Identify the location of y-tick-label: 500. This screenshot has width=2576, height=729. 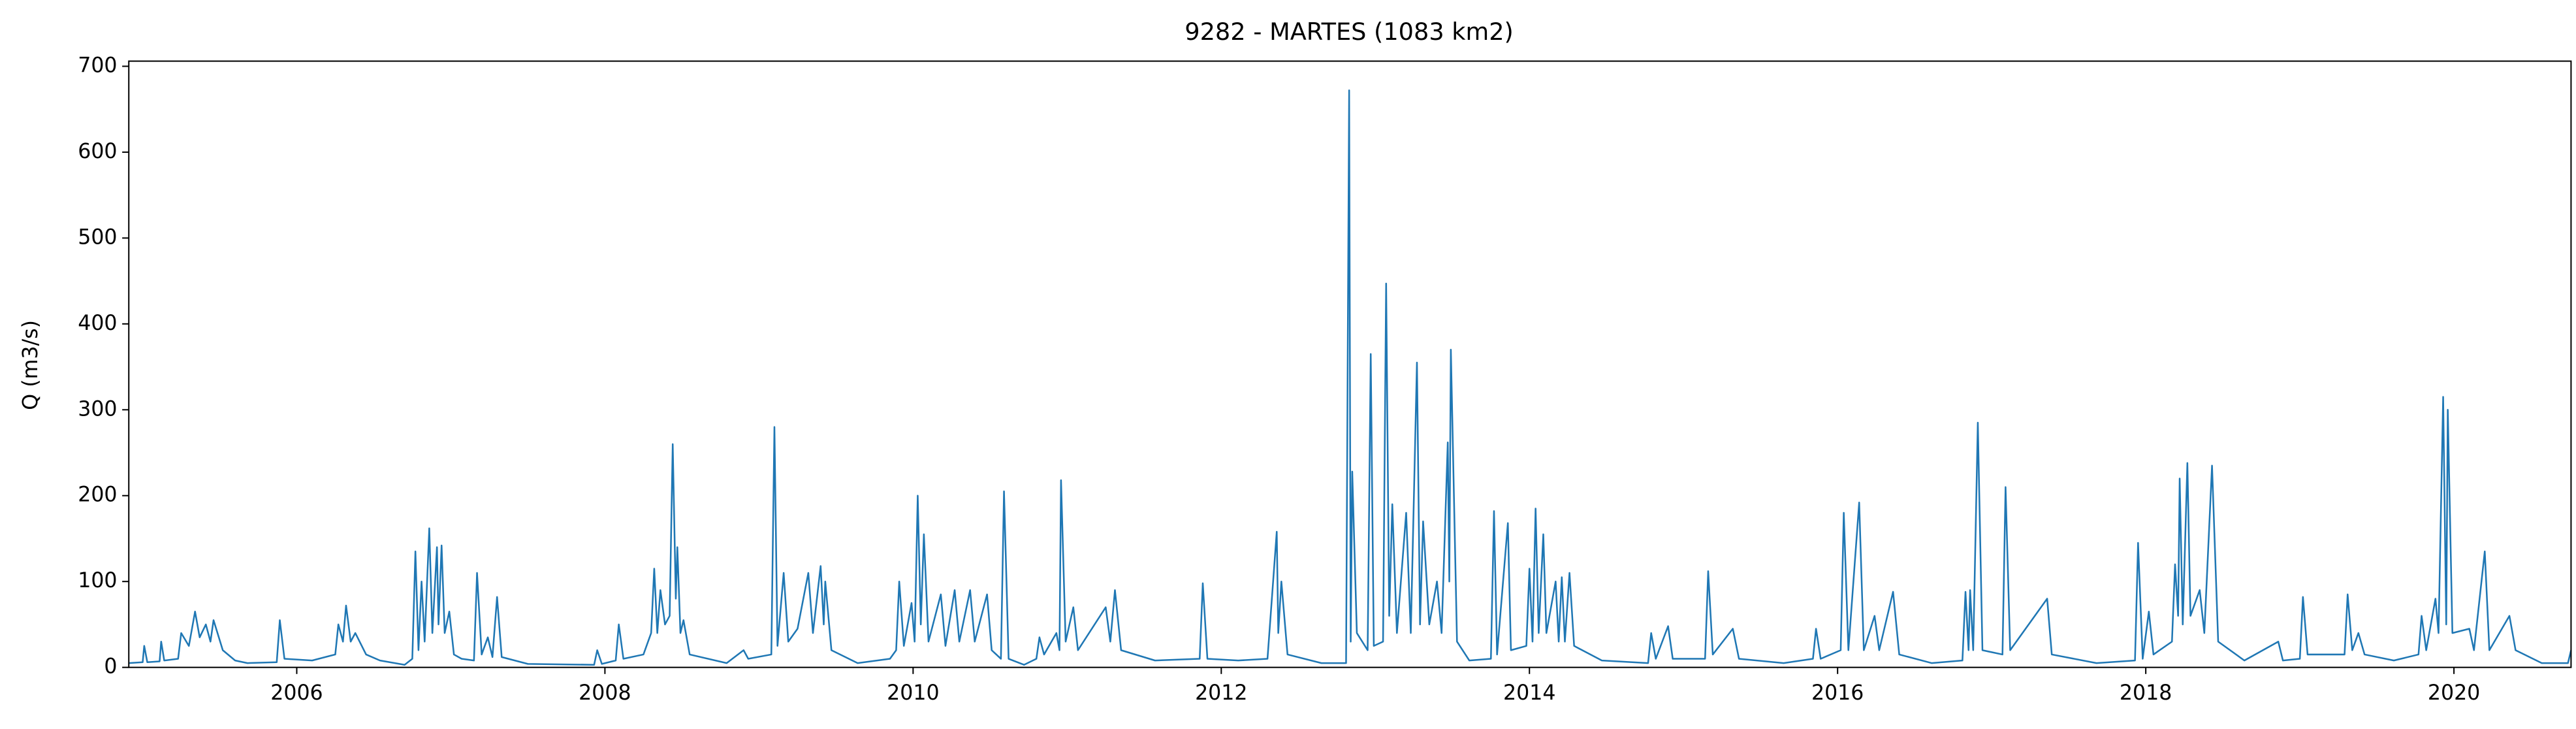
(98, 237).